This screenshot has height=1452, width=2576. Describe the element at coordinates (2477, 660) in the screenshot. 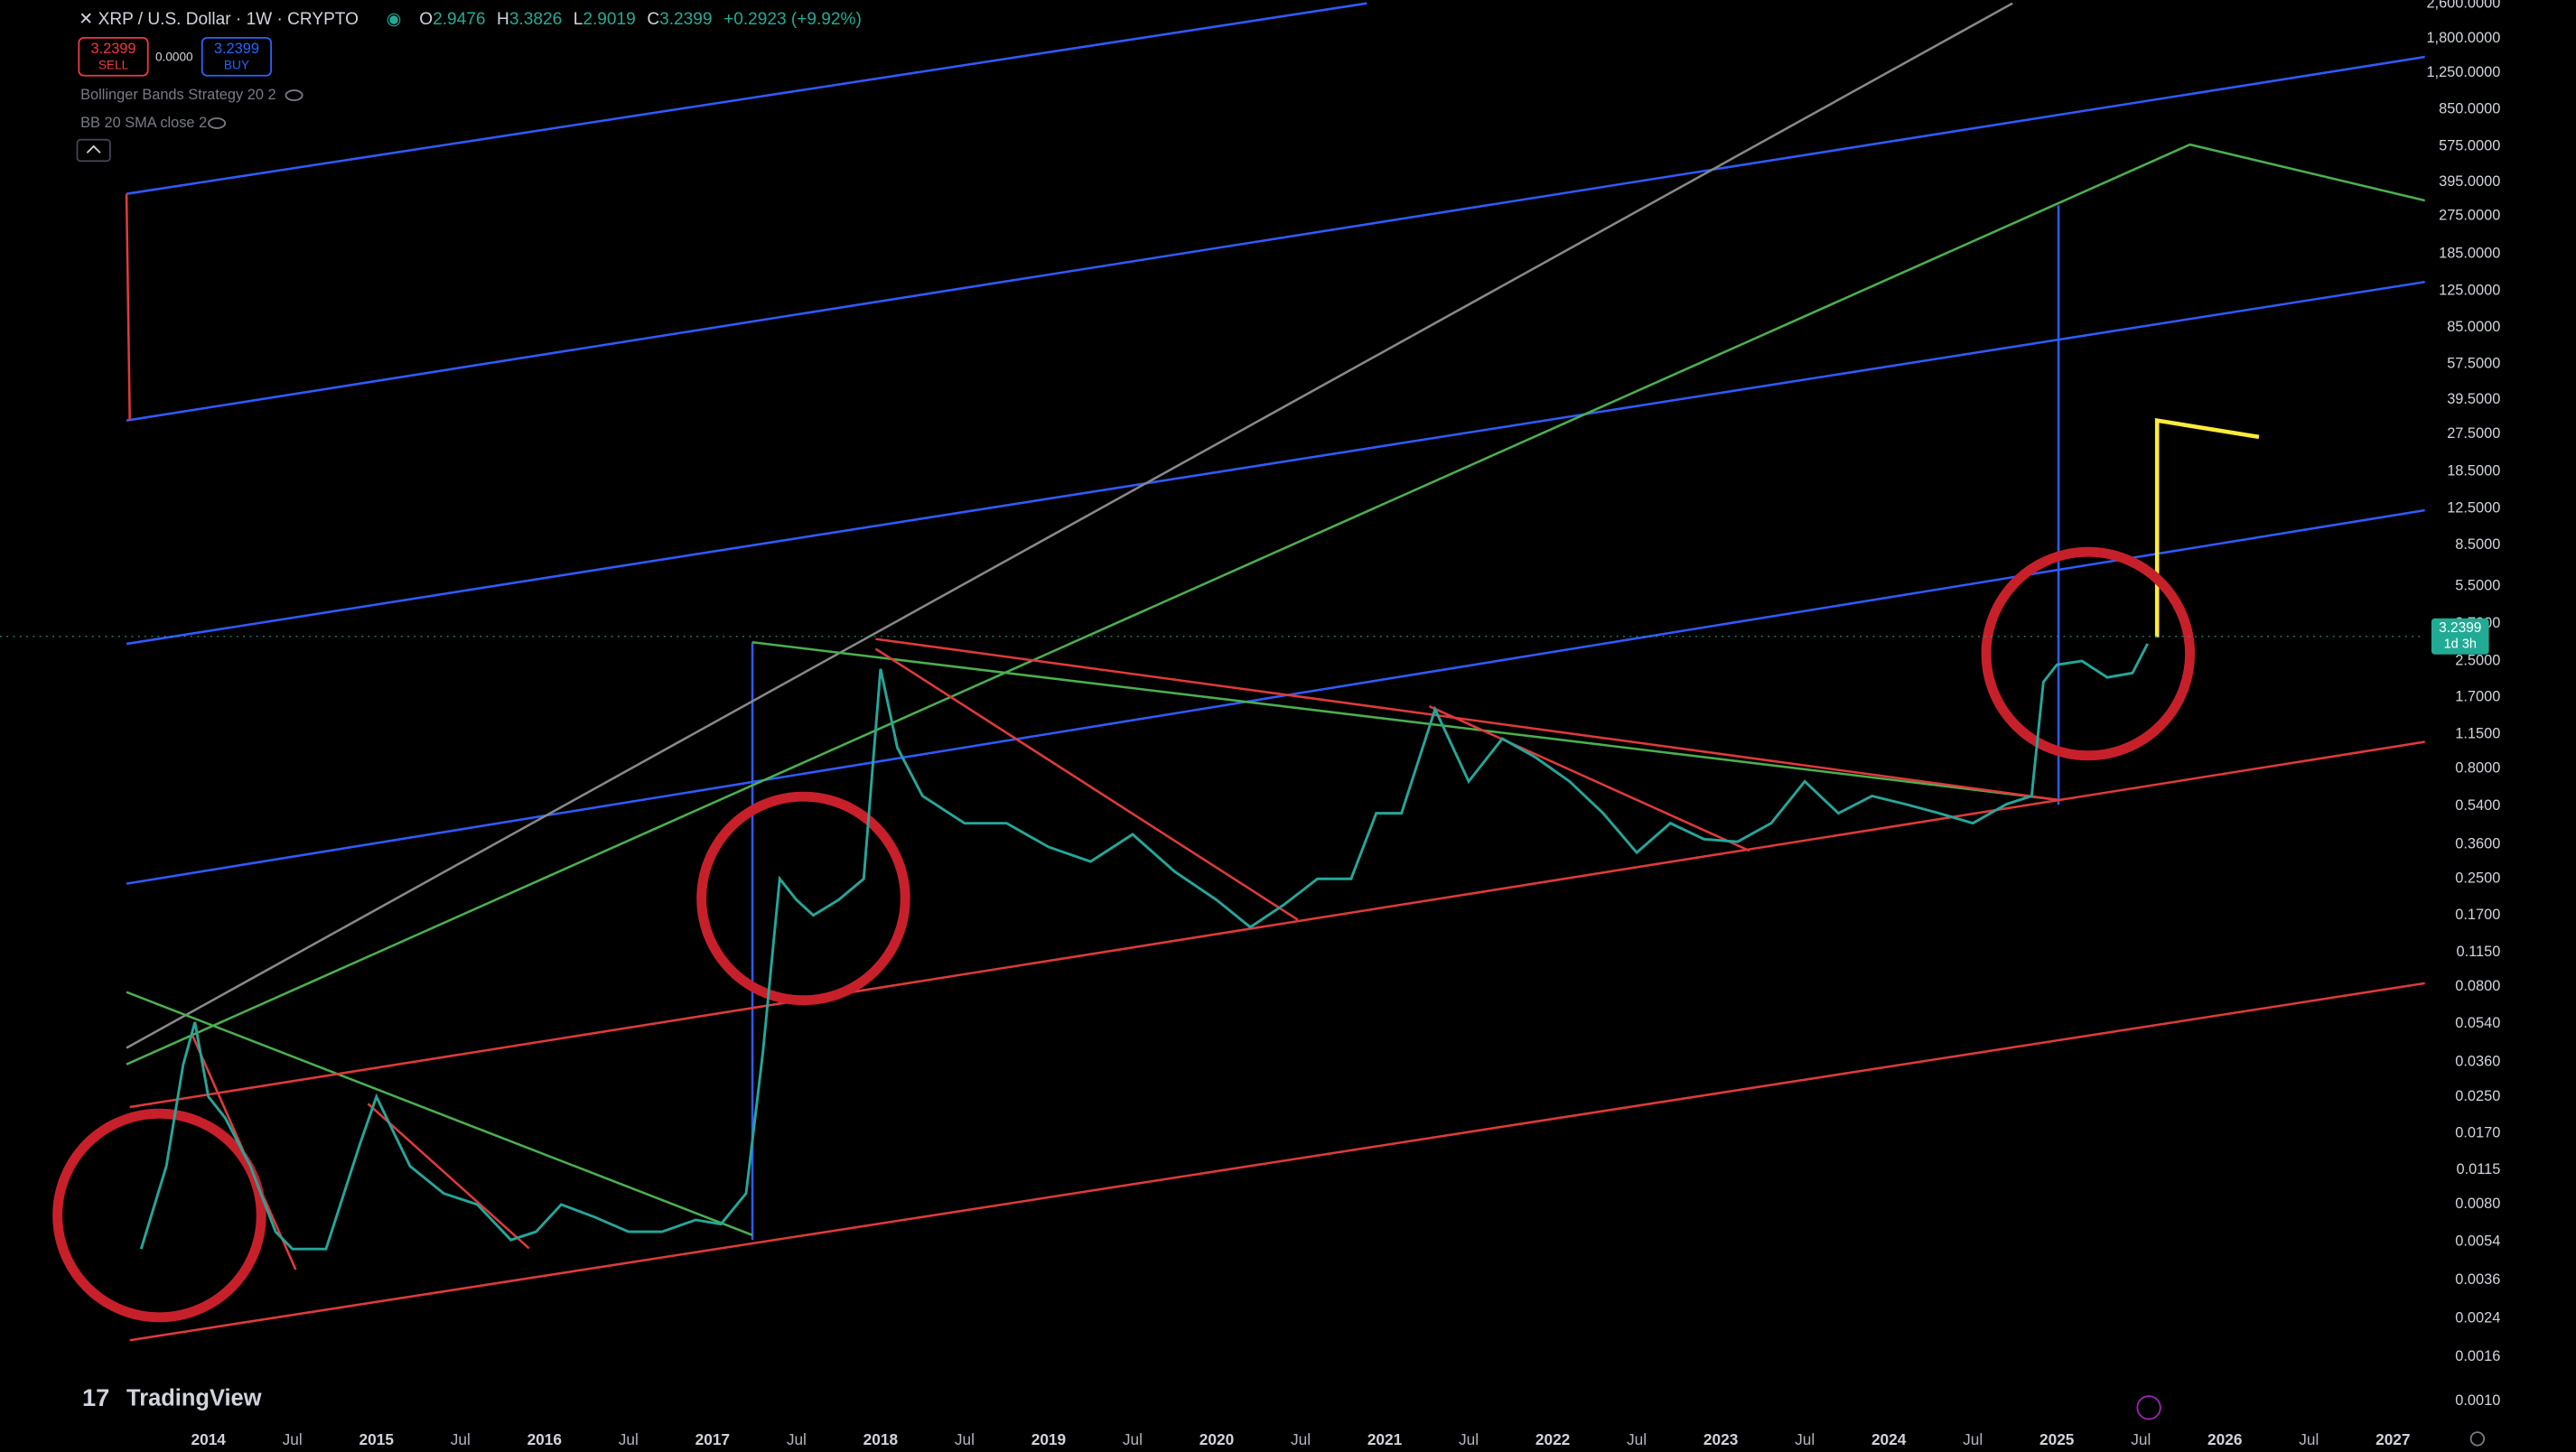

I see `y-tick-label: 2.5000` at that location.